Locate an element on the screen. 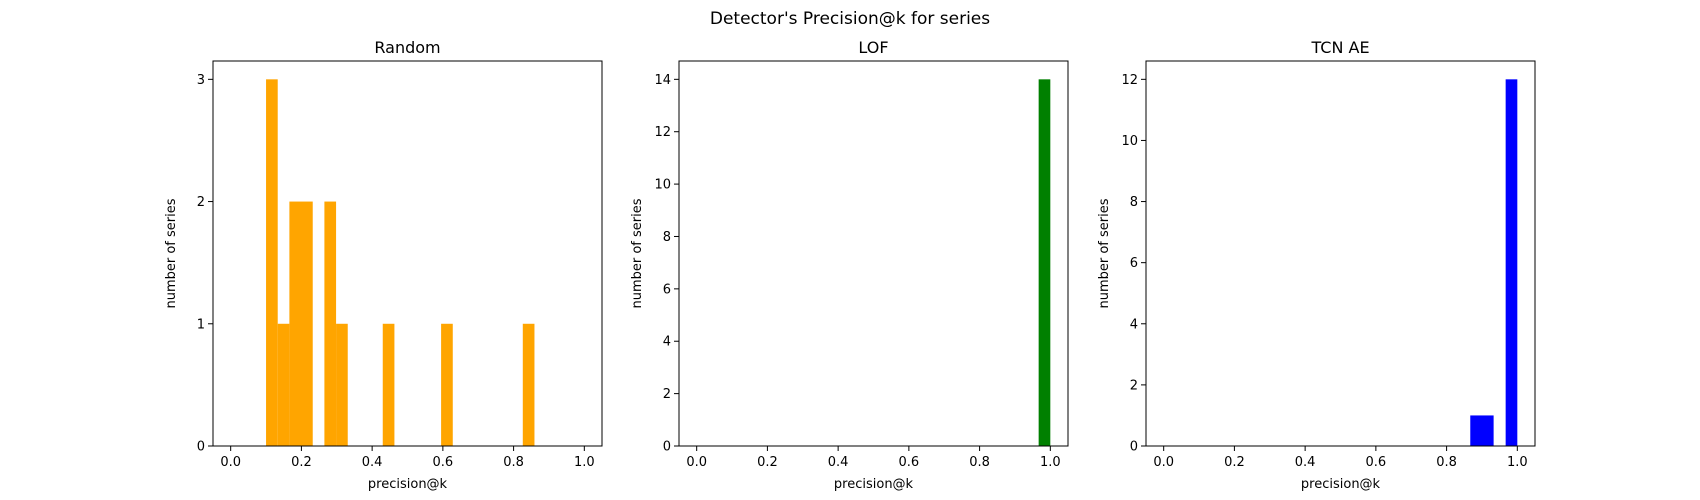 Image resolution: width=1700 pixels, height=500 pixels. y-tick-label: 1 is located at coordinates (201, 324).